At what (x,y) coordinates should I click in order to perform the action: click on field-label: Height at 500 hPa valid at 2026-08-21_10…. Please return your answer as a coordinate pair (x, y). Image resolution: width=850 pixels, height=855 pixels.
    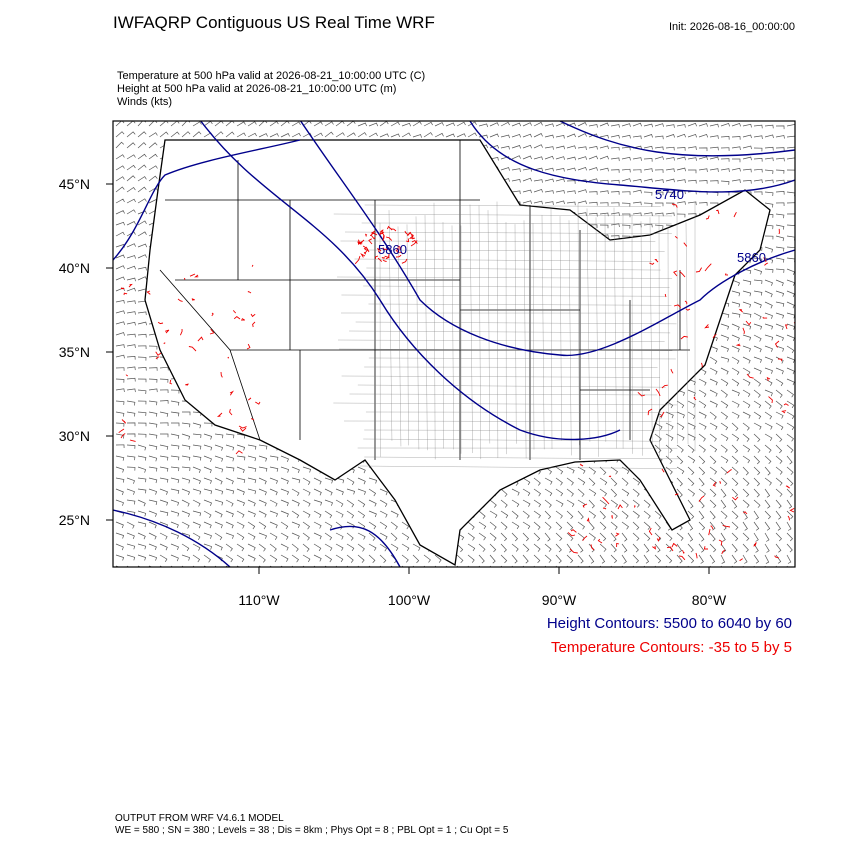
    Looking at the image, I should click on (256, 89).